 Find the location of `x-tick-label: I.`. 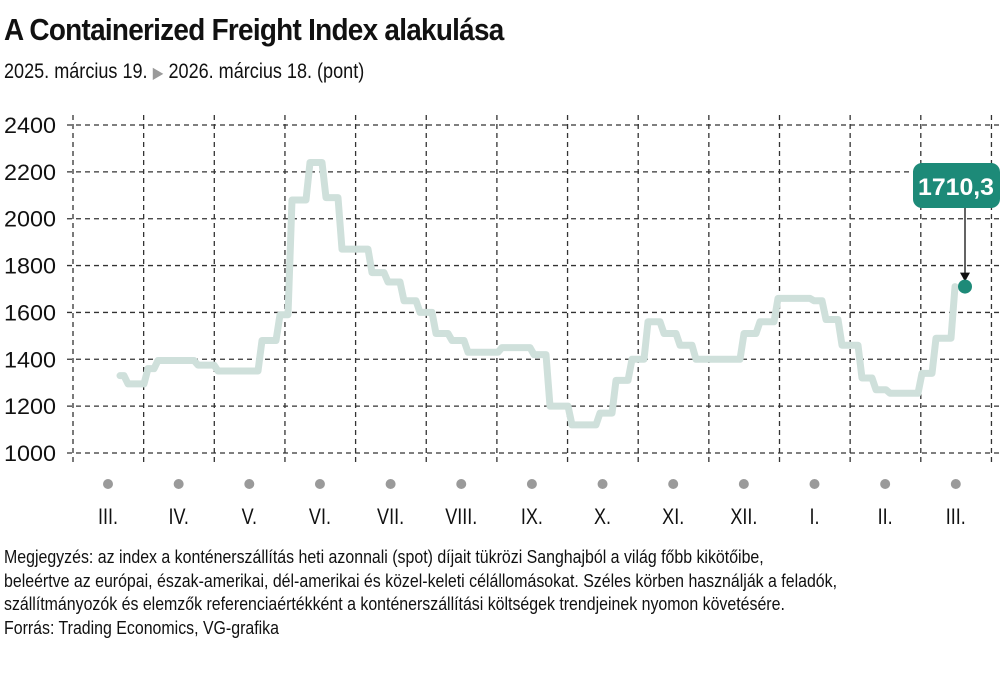

x-tick-label: I. is located at coordinates (814, 517).